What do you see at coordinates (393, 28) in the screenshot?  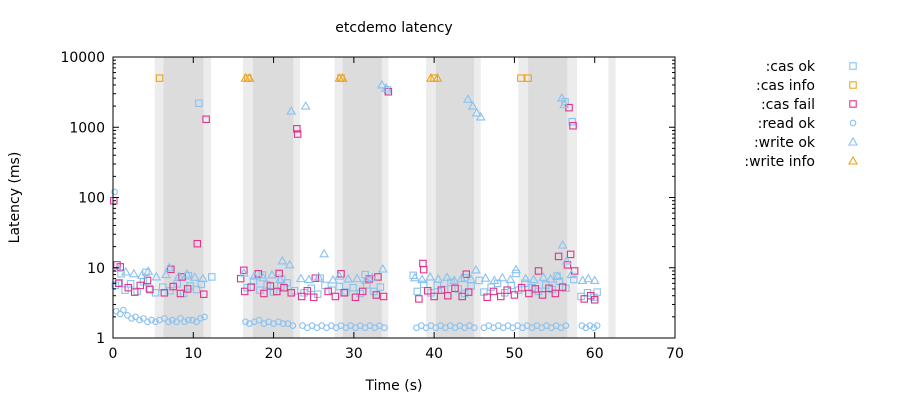 I see `chart-title: etcdemo latency` at bounding box center [393, 28].